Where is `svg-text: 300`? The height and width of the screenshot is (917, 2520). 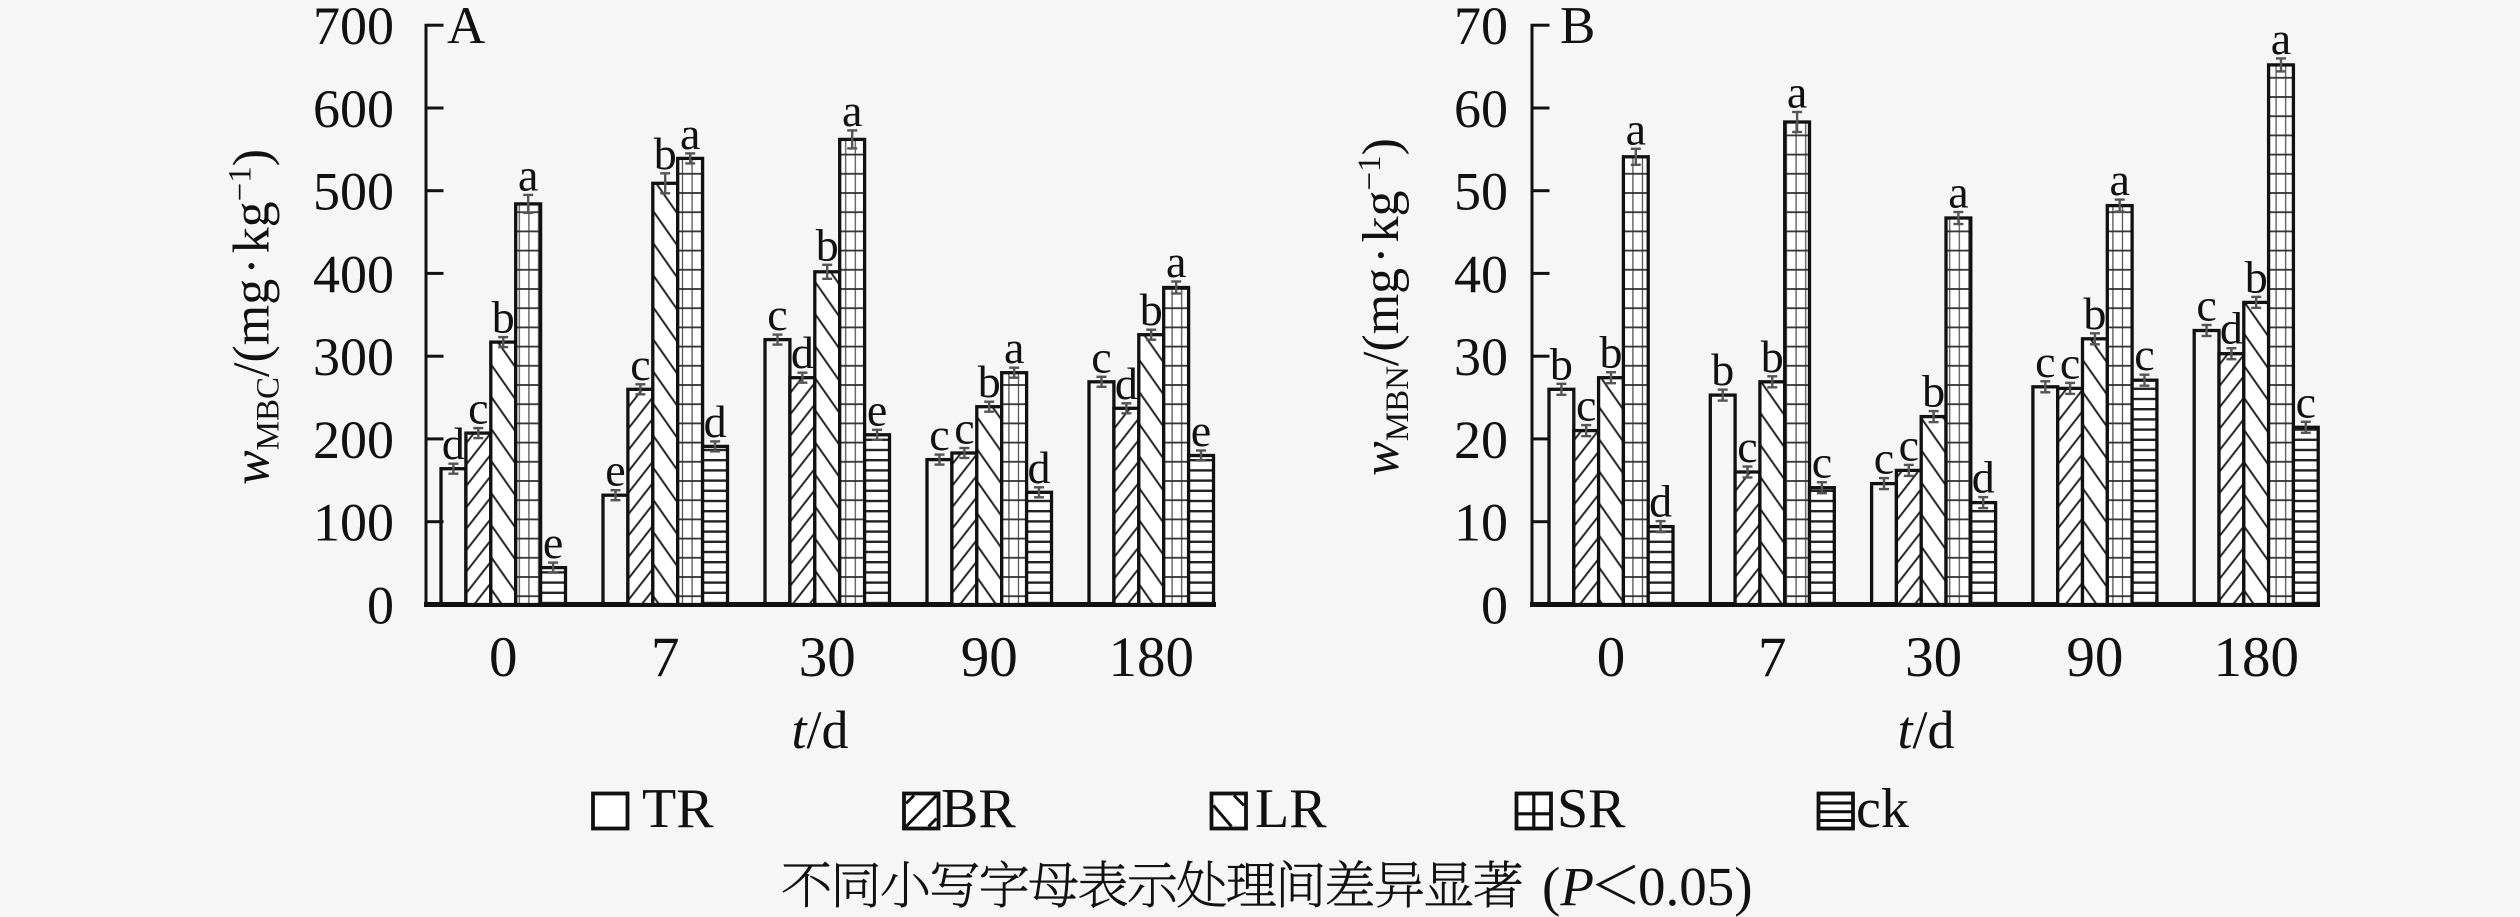 svg-text: 300 is located at coordinates (353, 357).